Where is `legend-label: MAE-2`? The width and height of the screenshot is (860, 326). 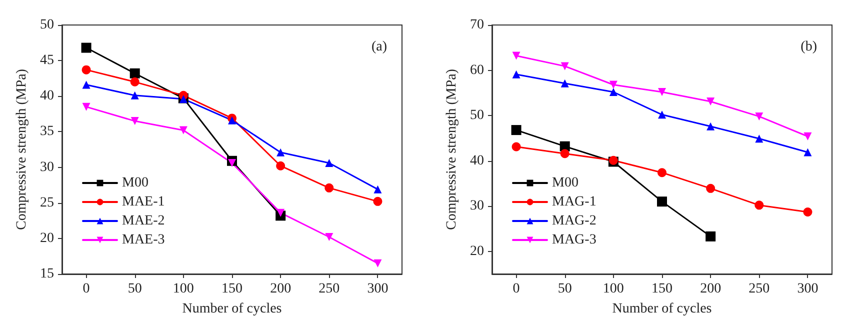
legend-label: MAE-2 is located at coordinates (143, 221).